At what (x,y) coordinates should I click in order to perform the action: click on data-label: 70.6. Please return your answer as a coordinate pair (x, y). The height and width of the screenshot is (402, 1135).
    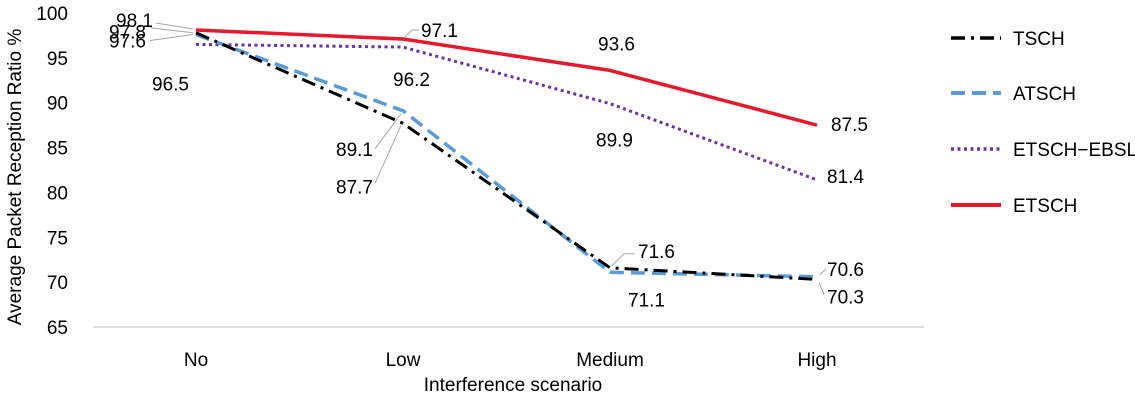
    Looking at the image, I should click on (845, 270).